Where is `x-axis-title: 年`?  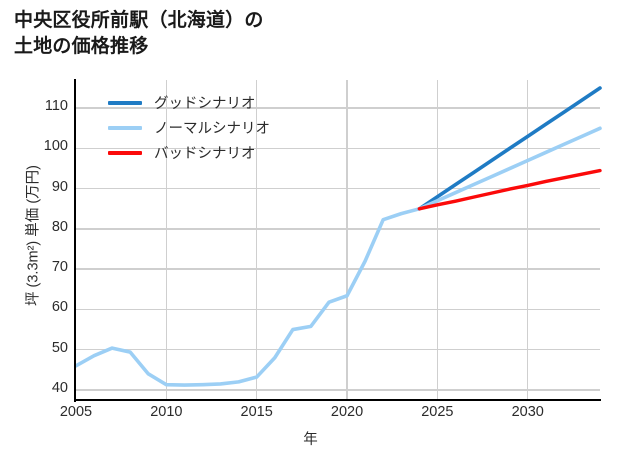
x-axis-title: 年 is located at coordinates (310, 440).